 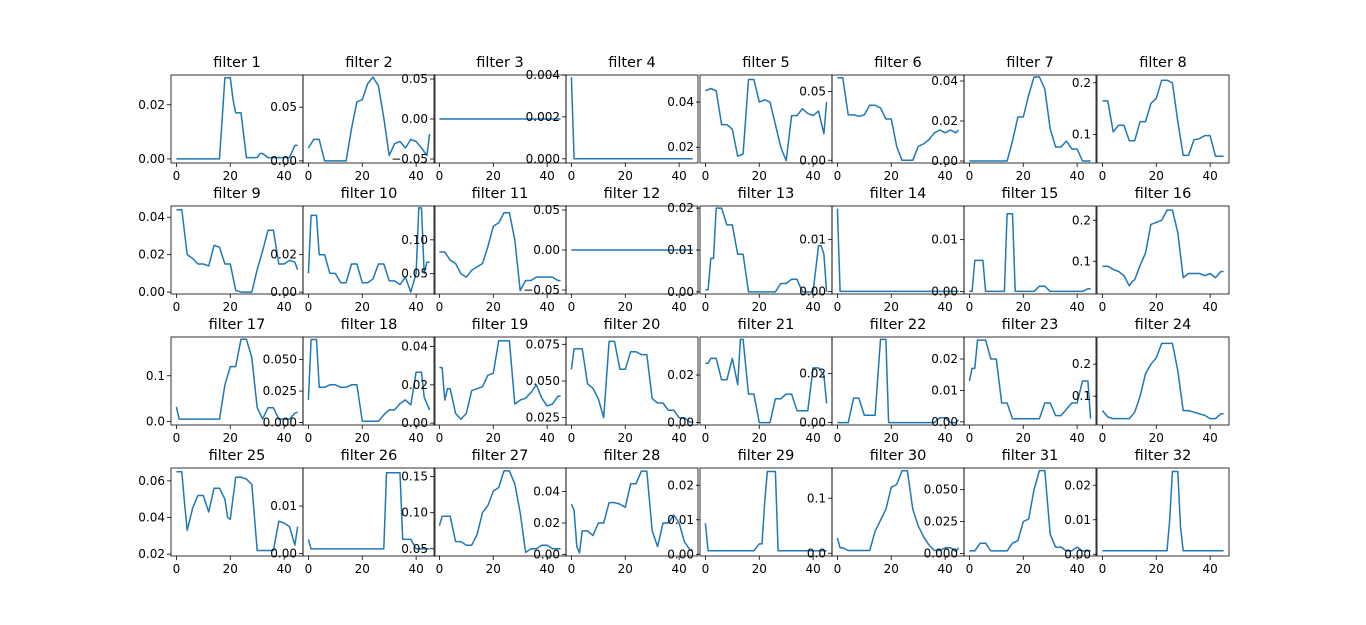 I want to click on subplot-18-title: filter 18, so click(x=369, y=325).